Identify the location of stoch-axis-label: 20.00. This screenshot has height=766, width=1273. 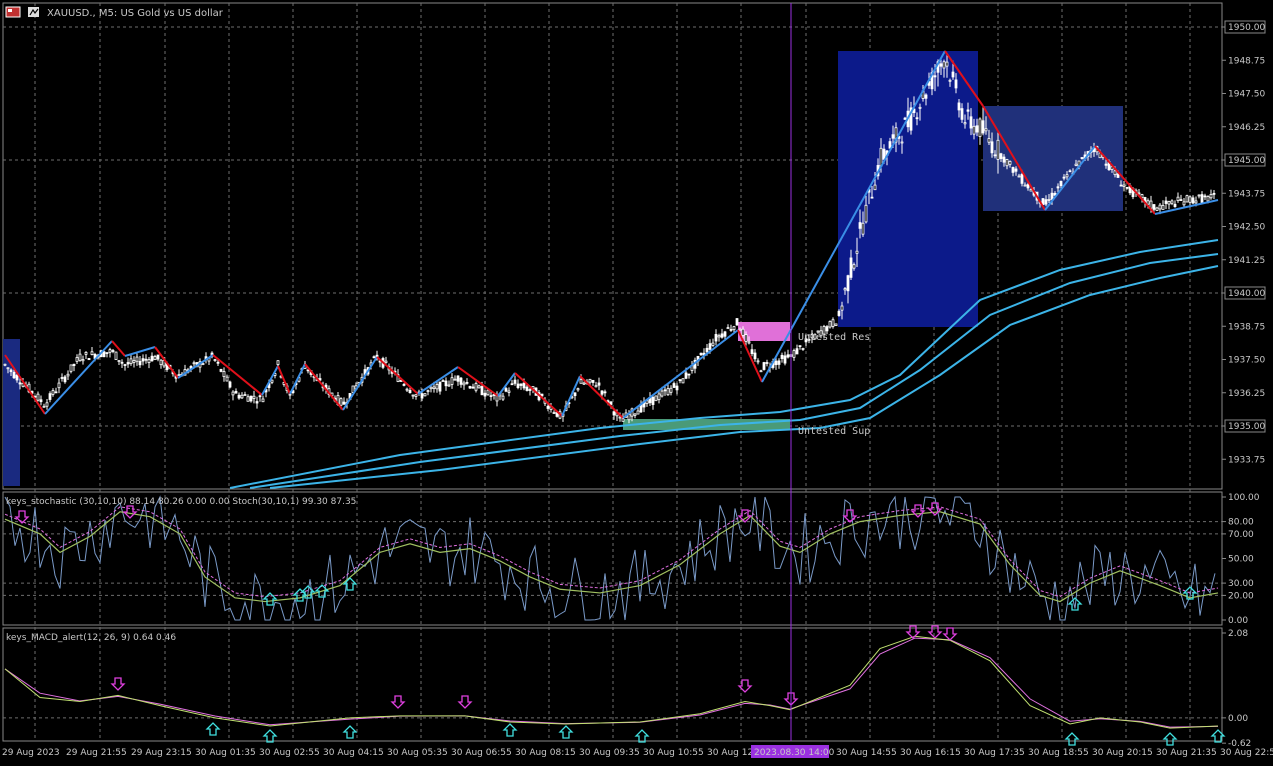
(1241, 596).